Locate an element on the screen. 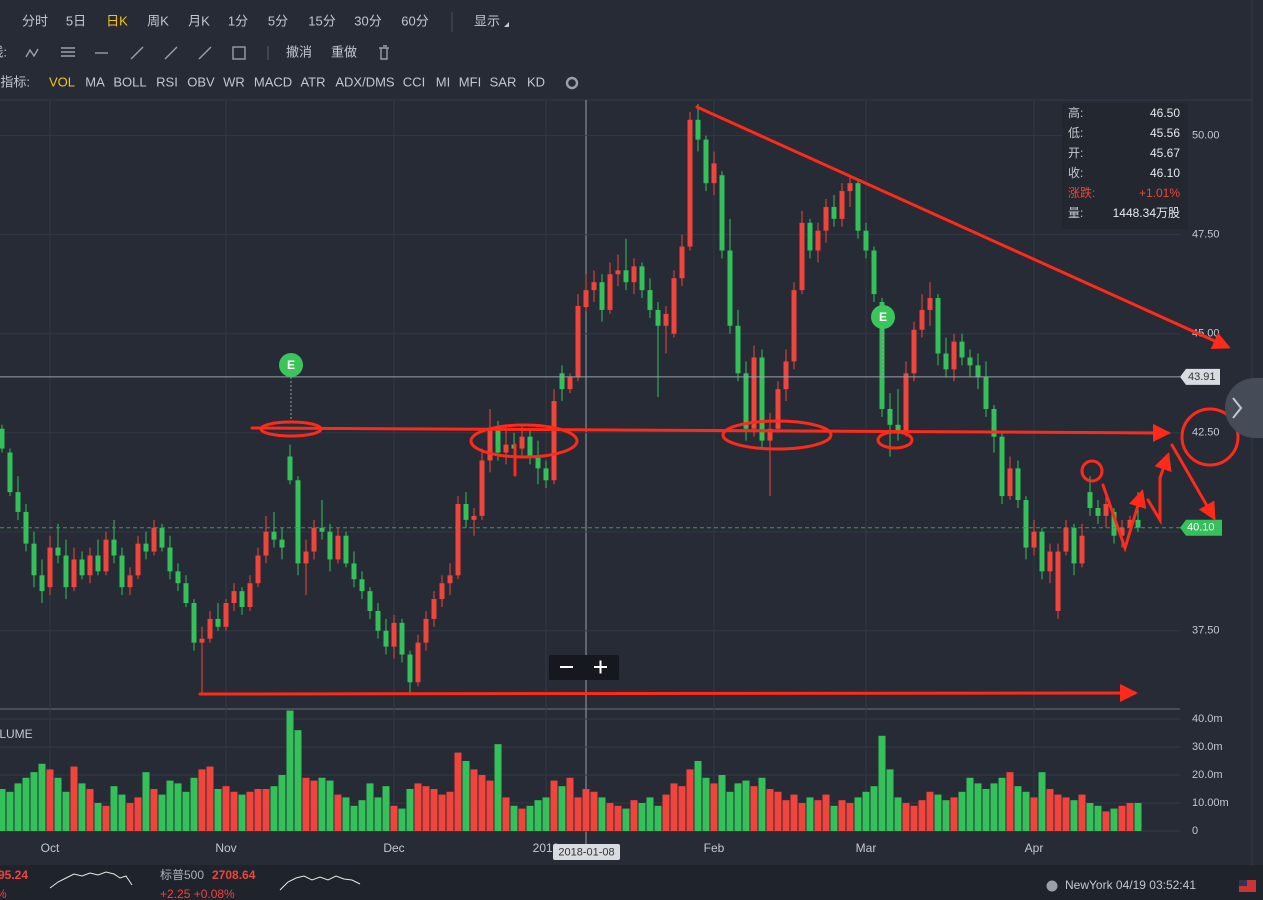 The height and width of the screenshot is (900, 1263). y-tick-label: 50.00 is located at coordinates (1206, 136).